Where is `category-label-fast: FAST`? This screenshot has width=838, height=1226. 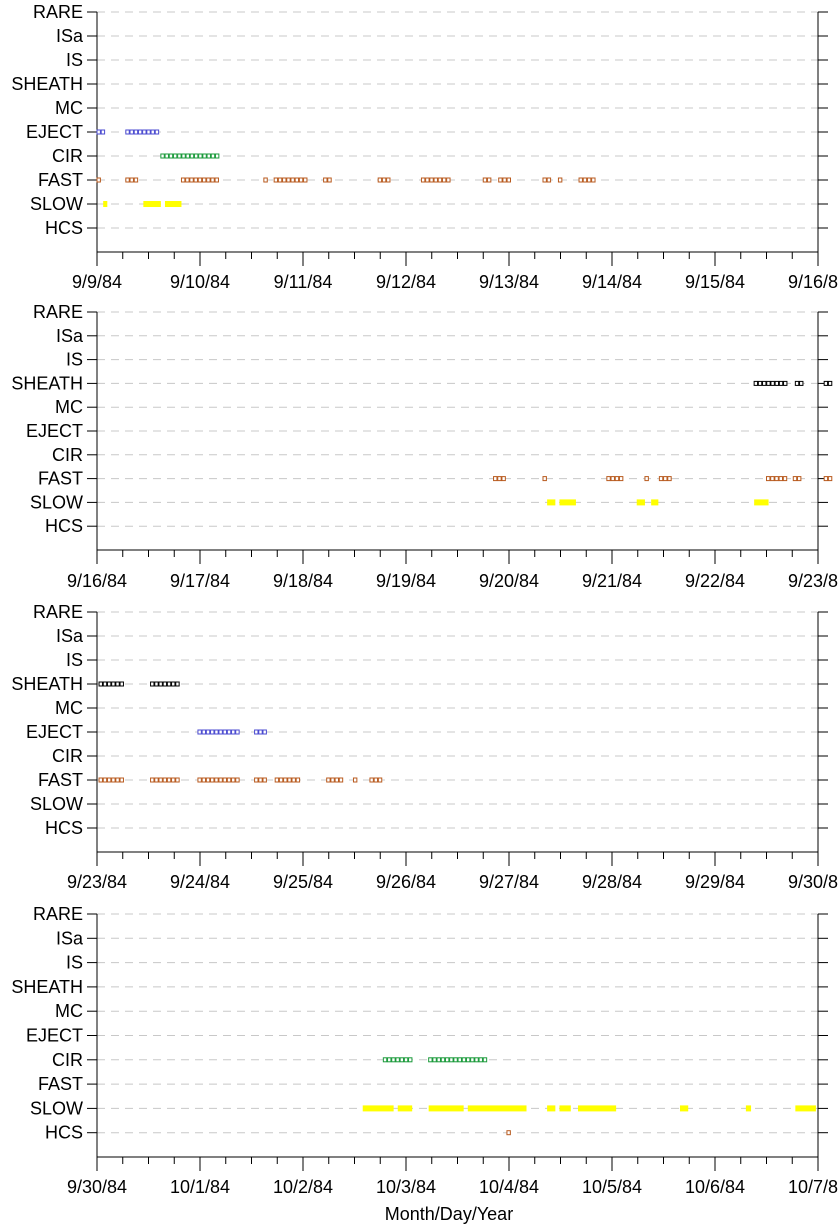
category-label-fast: FAST is located at coordinates (60, 180).